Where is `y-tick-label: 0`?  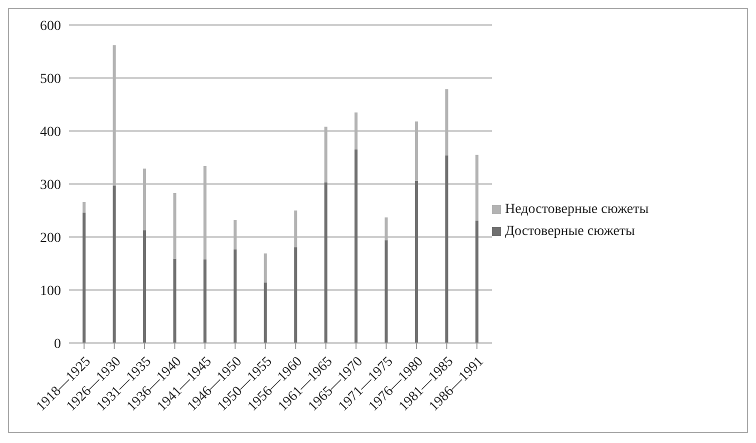 y-tick-label: 0 is located at coordinates (57, 344).